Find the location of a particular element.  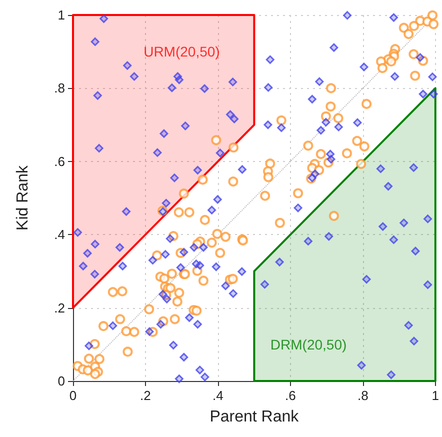

x-tick-label: 0 is located at coordinates (73, 395).